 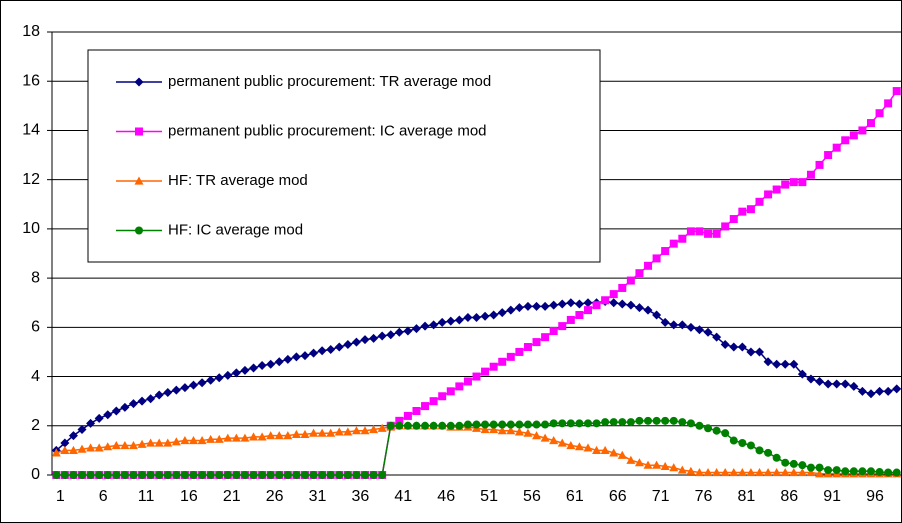 What do you see at coordinates (789, 496) in the screenshot?
I see `x-tick-label: 86` at bounding box center [789, 496].